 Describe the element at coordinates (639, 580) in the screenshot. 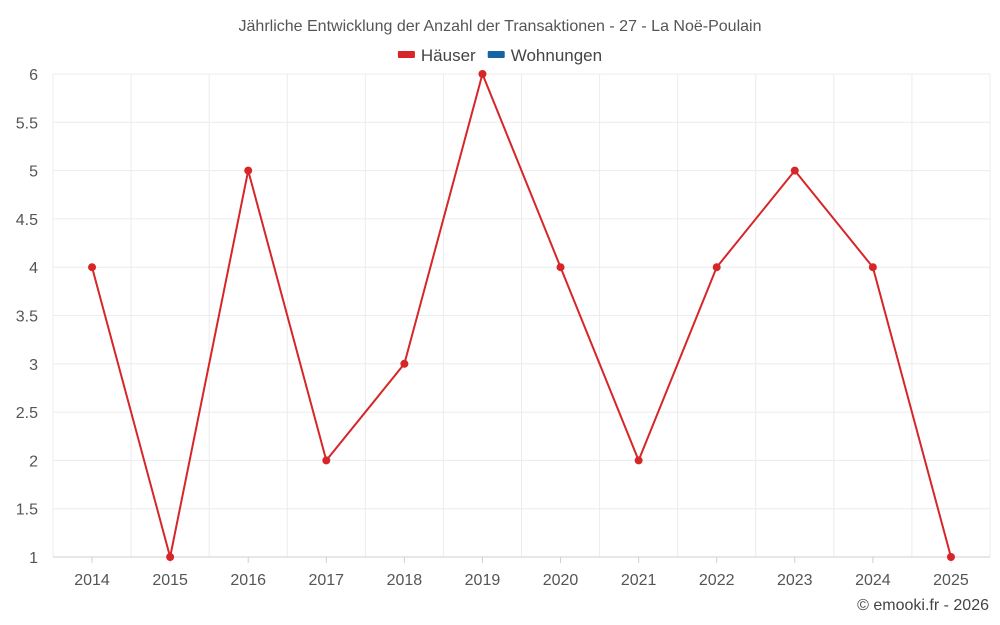

I see `x-tick-label: 2021` at that location.